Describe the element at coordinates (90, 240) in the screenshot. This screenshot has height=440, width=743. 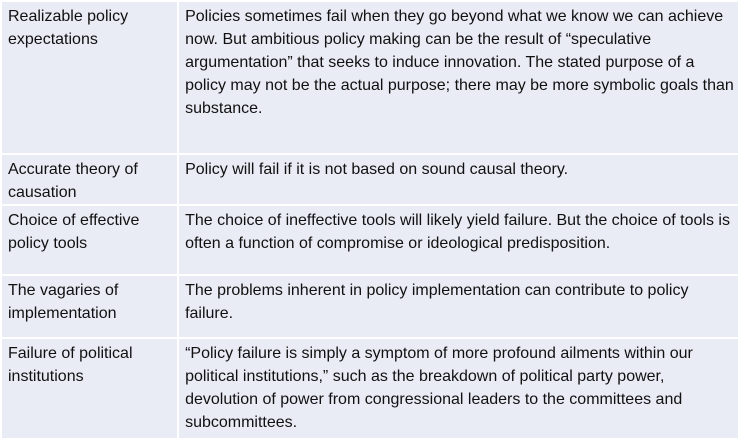
I see `row-term: Choice of effective policy tools` at that location.